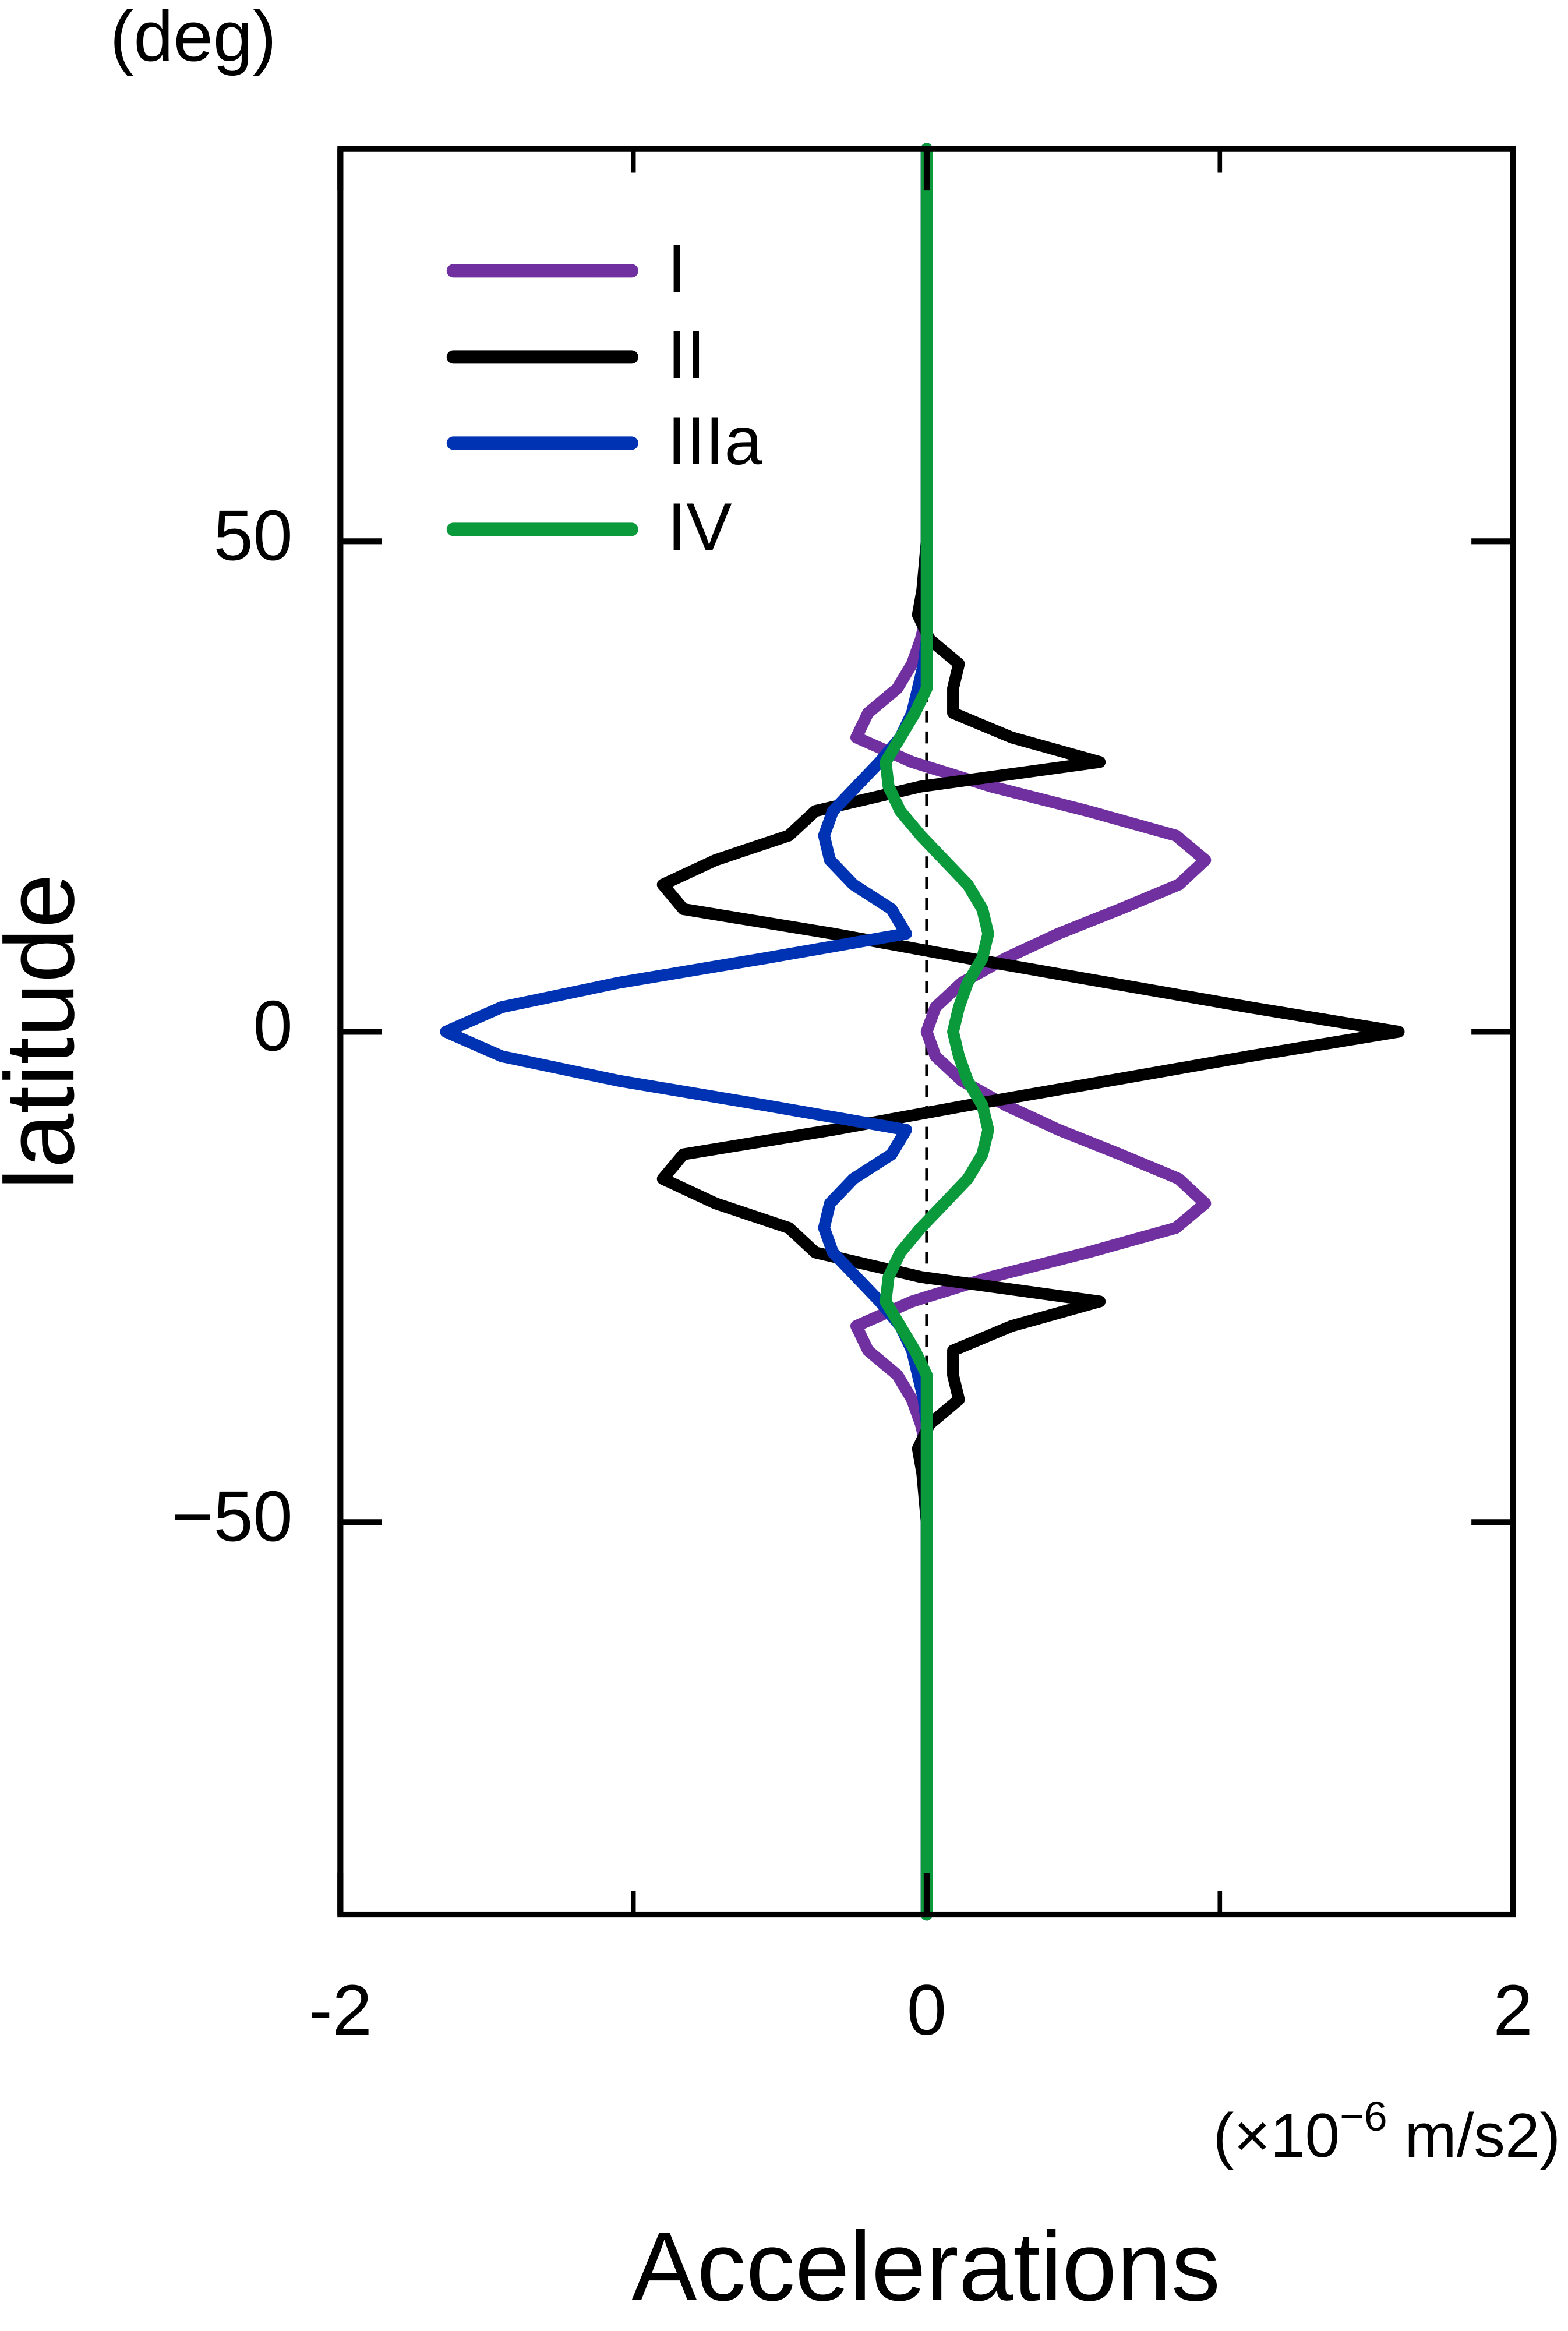 This screenshot has height=2331, width=1568. What do you see at coordinates (700, 527) in the screenshot?
I see `legend-label: IV` at bounding box center [700, 527].